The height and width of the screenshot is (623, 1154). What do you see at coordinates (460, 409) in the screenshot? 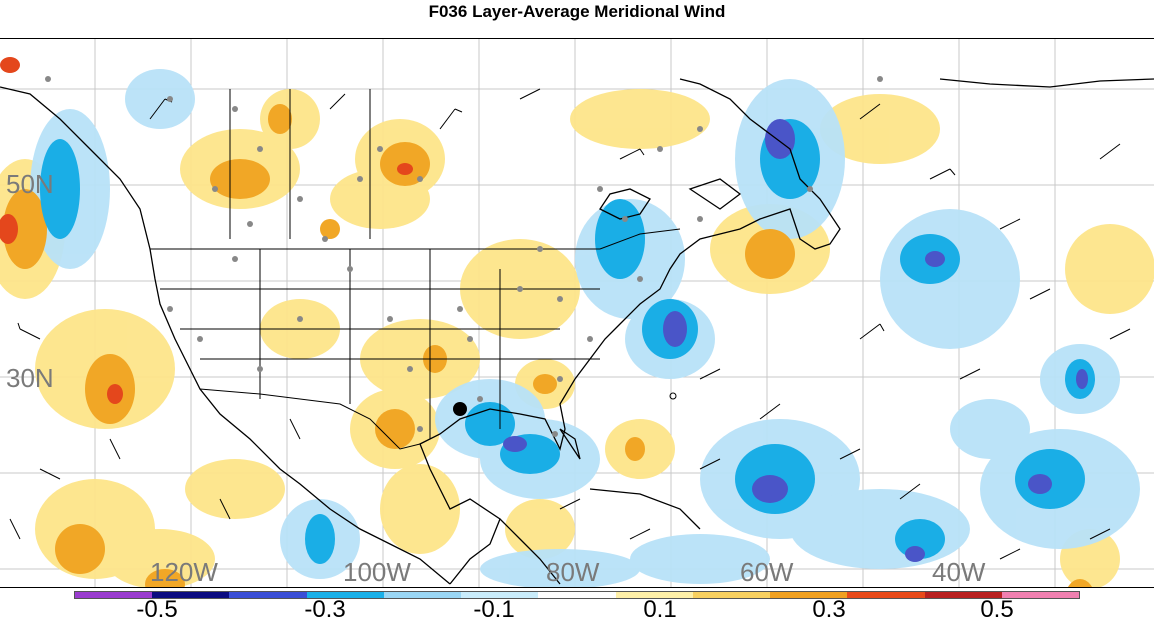
I see `storm-center-marker` at bounding box center [460, 409].